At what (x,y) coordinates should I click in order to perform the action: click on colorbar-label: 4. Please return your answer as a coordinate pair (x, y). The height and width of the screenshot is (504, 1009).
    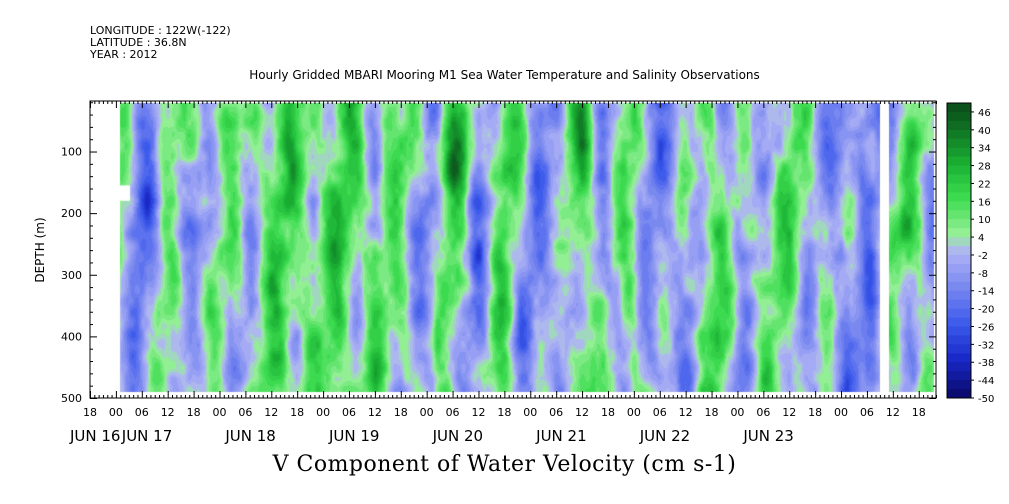
    Looking at the image, I should click on (981, 238).